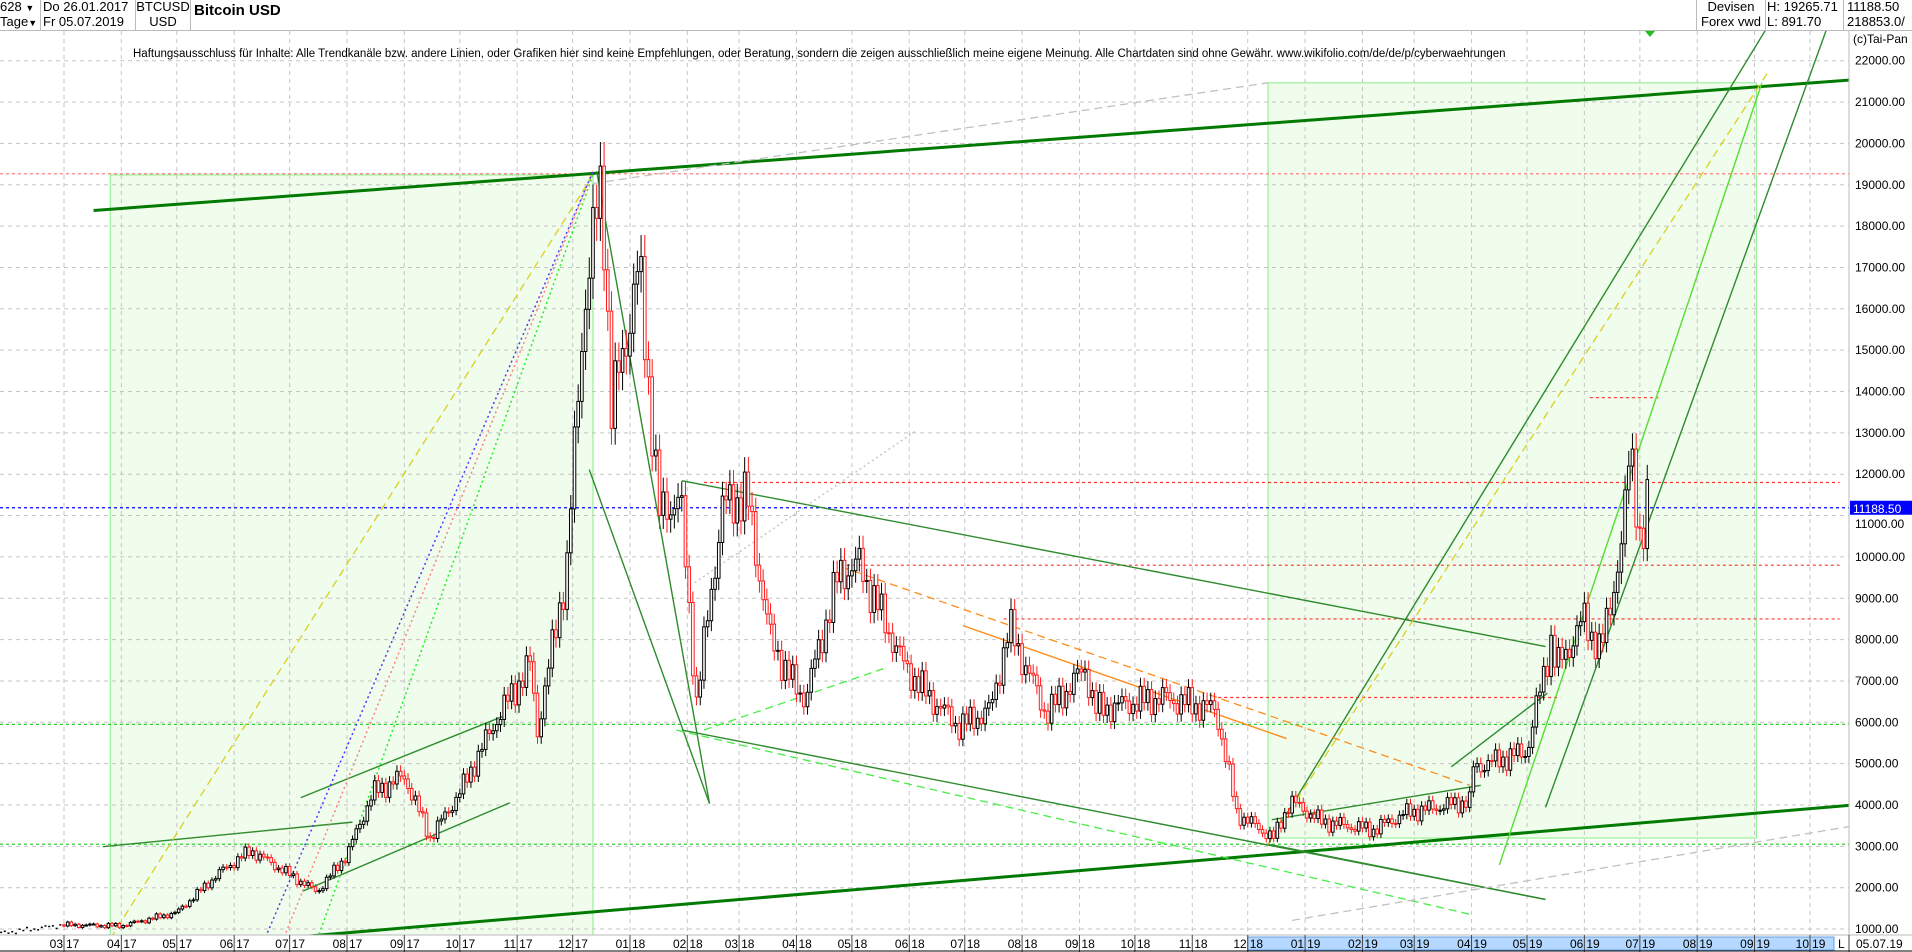 This screenshot has width=1912, height=952. Describe the element at coordinates (83, 21) in the screenshot. I see `date-to: Fr 05.07.2019` at that location.